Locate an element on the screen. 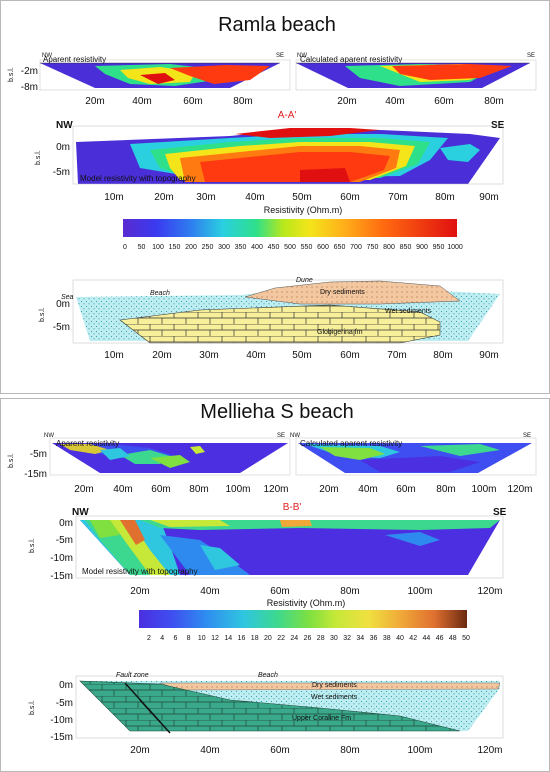  mellieha-xtick-20: 20m is located at coordinates (139, 591).